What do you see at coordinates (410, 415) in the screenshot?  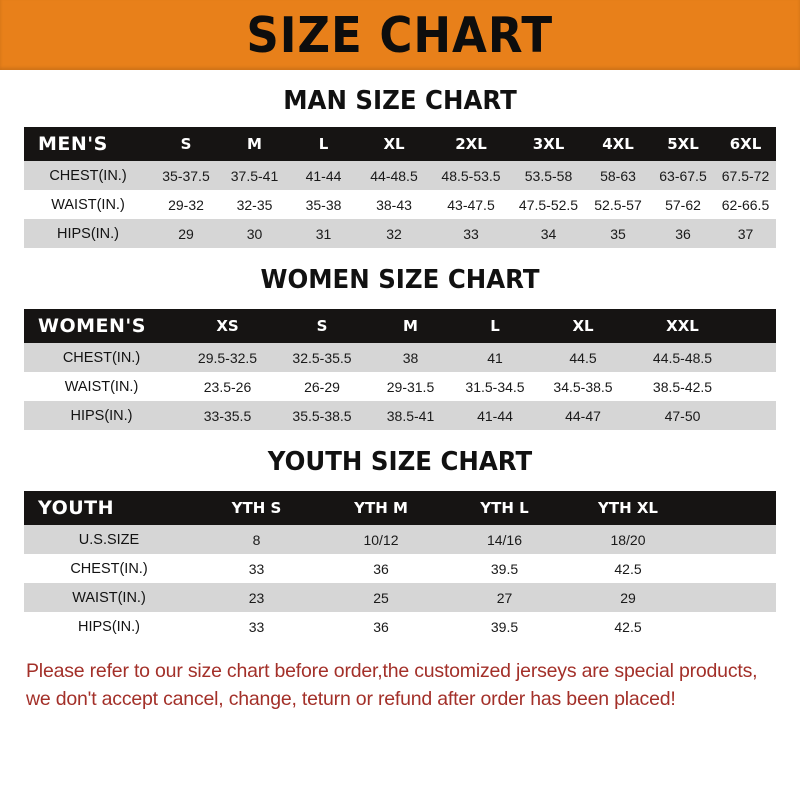 I see `women-cell: 38.5-41` at bounding box center [410, 415].